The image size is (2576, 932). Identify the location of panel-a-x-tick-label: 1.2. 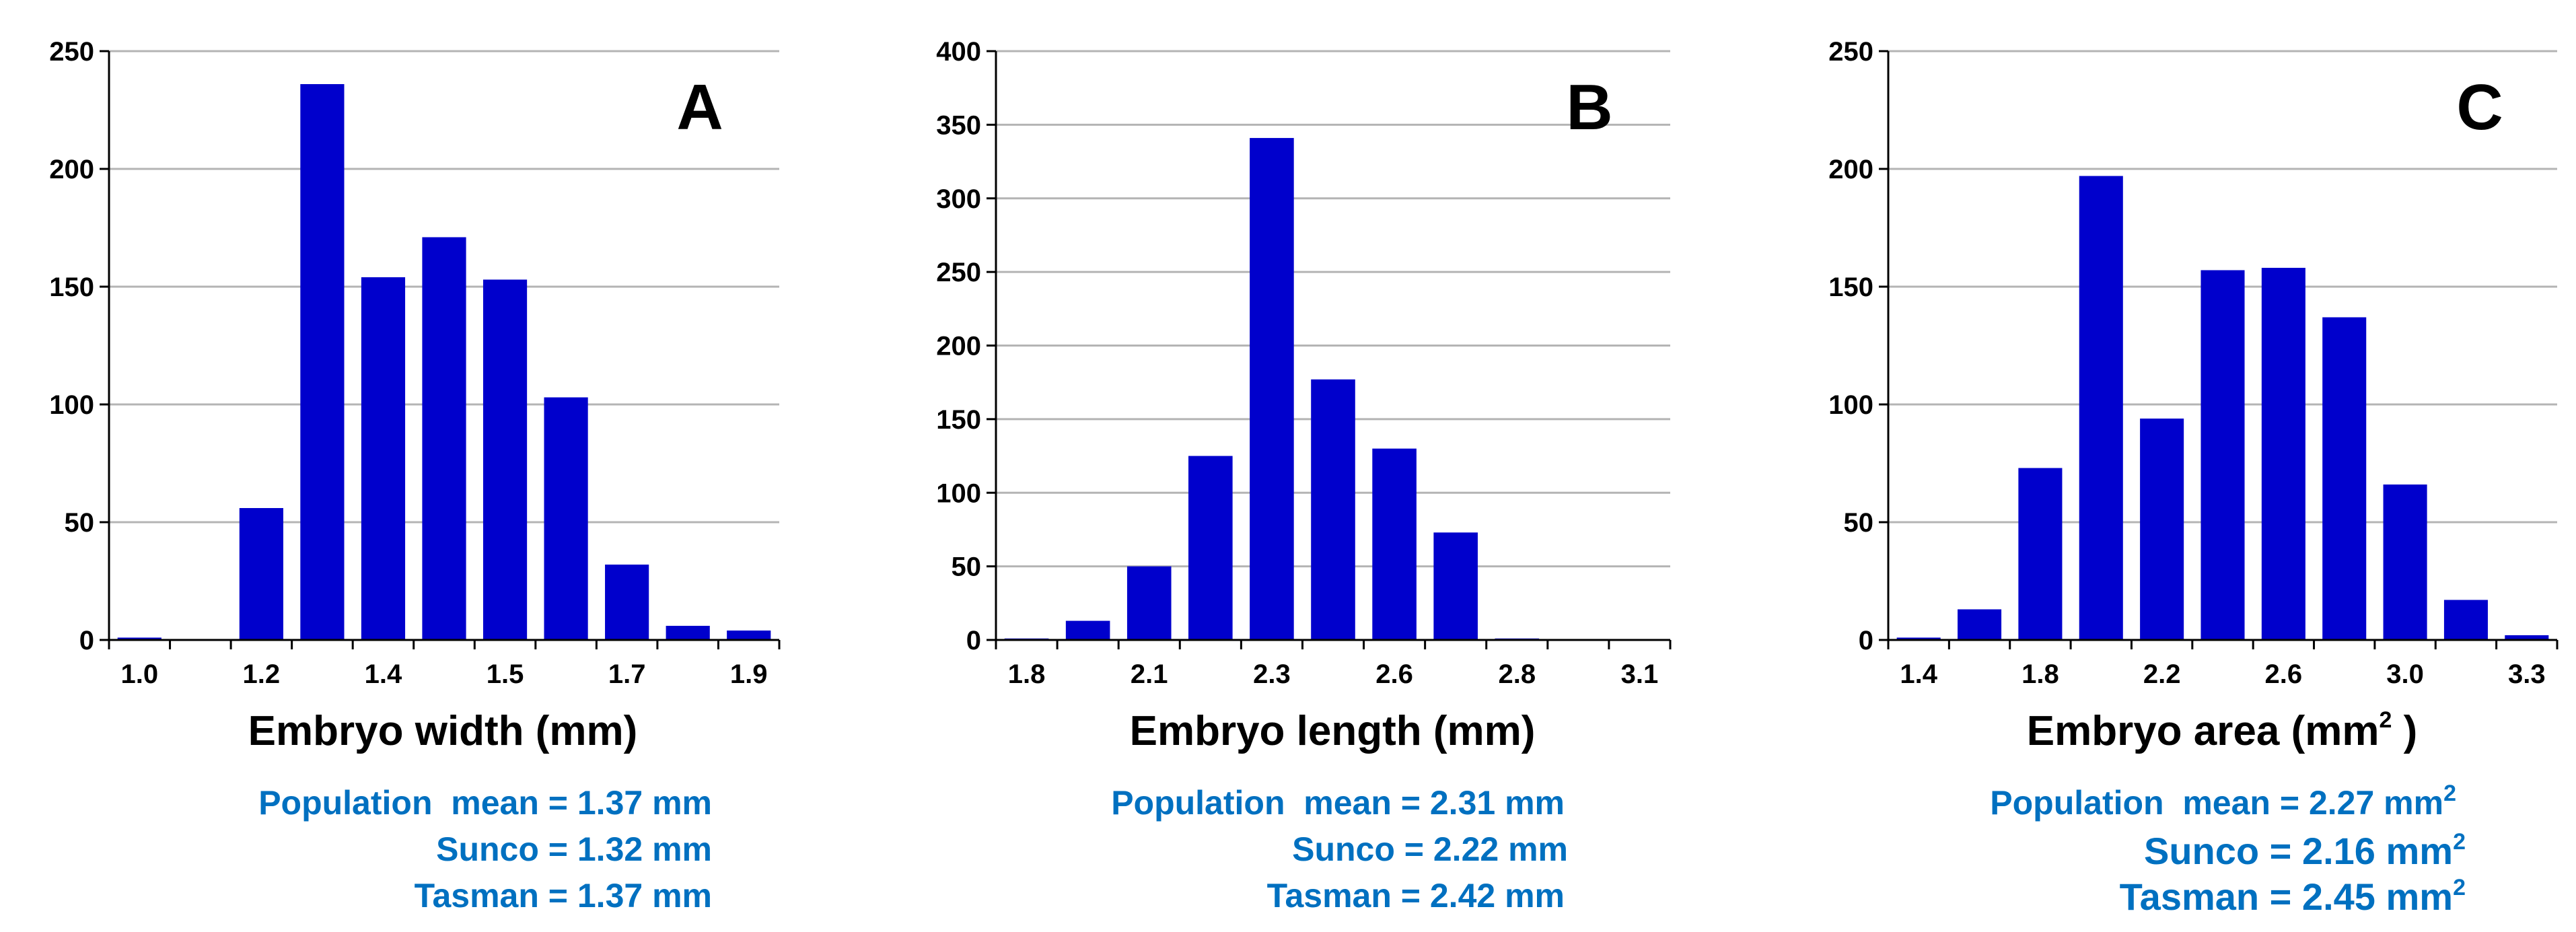
(262, 674).